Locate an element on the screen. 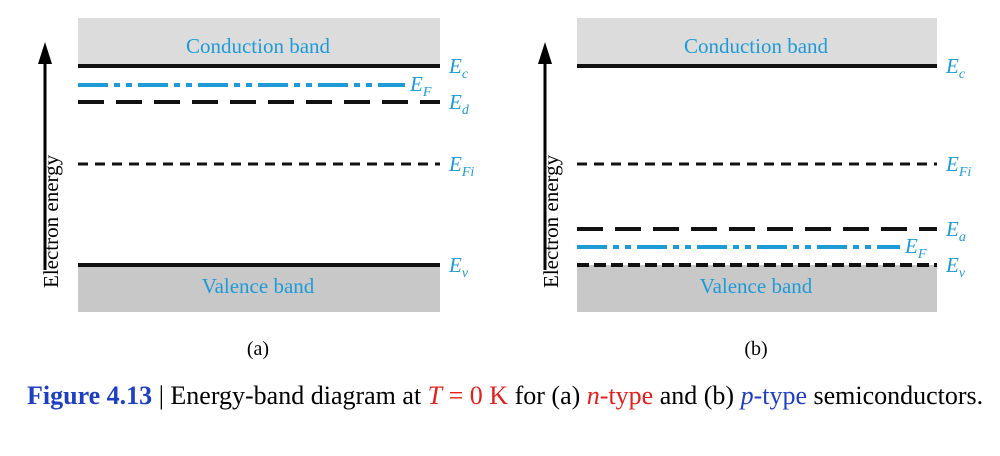 This screenshot has height=456, width=1000. panel-a-ec-label: Ec is located at coordinates (458, 68).